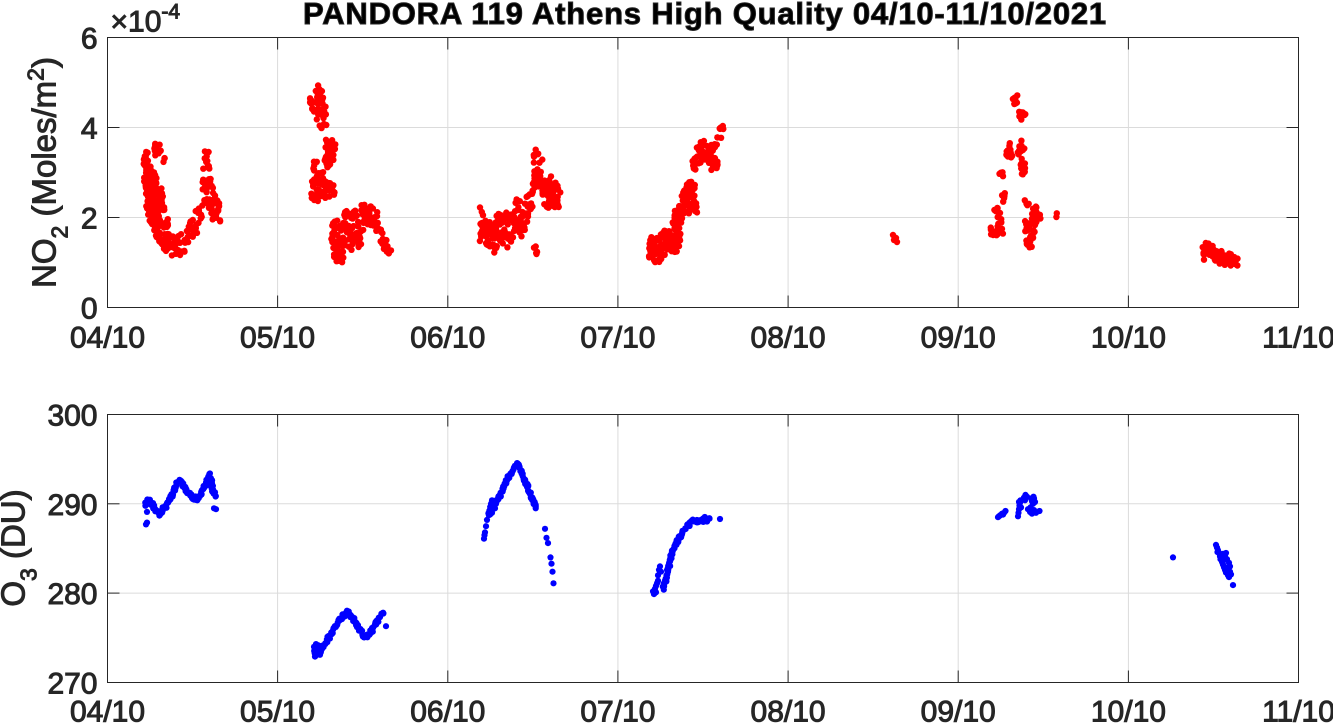 The image size is (1333, 723). What do you see at coordinates (72, 416) in the screenshot?
I see `svg-text: 300` at bounding box center [72, 416].